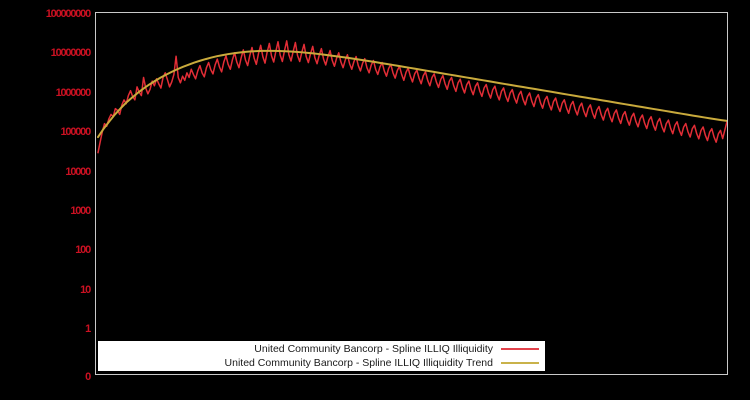  I want to click on y-tick-label: 10000, so click(78, 171).